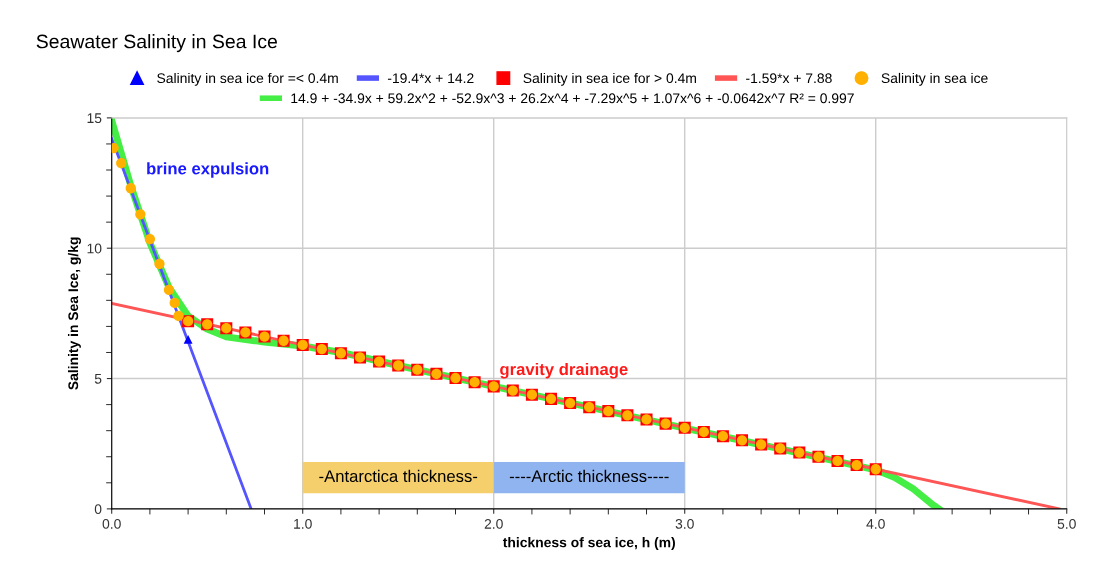  What do you see at coordinates (98, 379) in the screenshot?
I see `y-tick-label: 5` at bounding box center [98, 379].